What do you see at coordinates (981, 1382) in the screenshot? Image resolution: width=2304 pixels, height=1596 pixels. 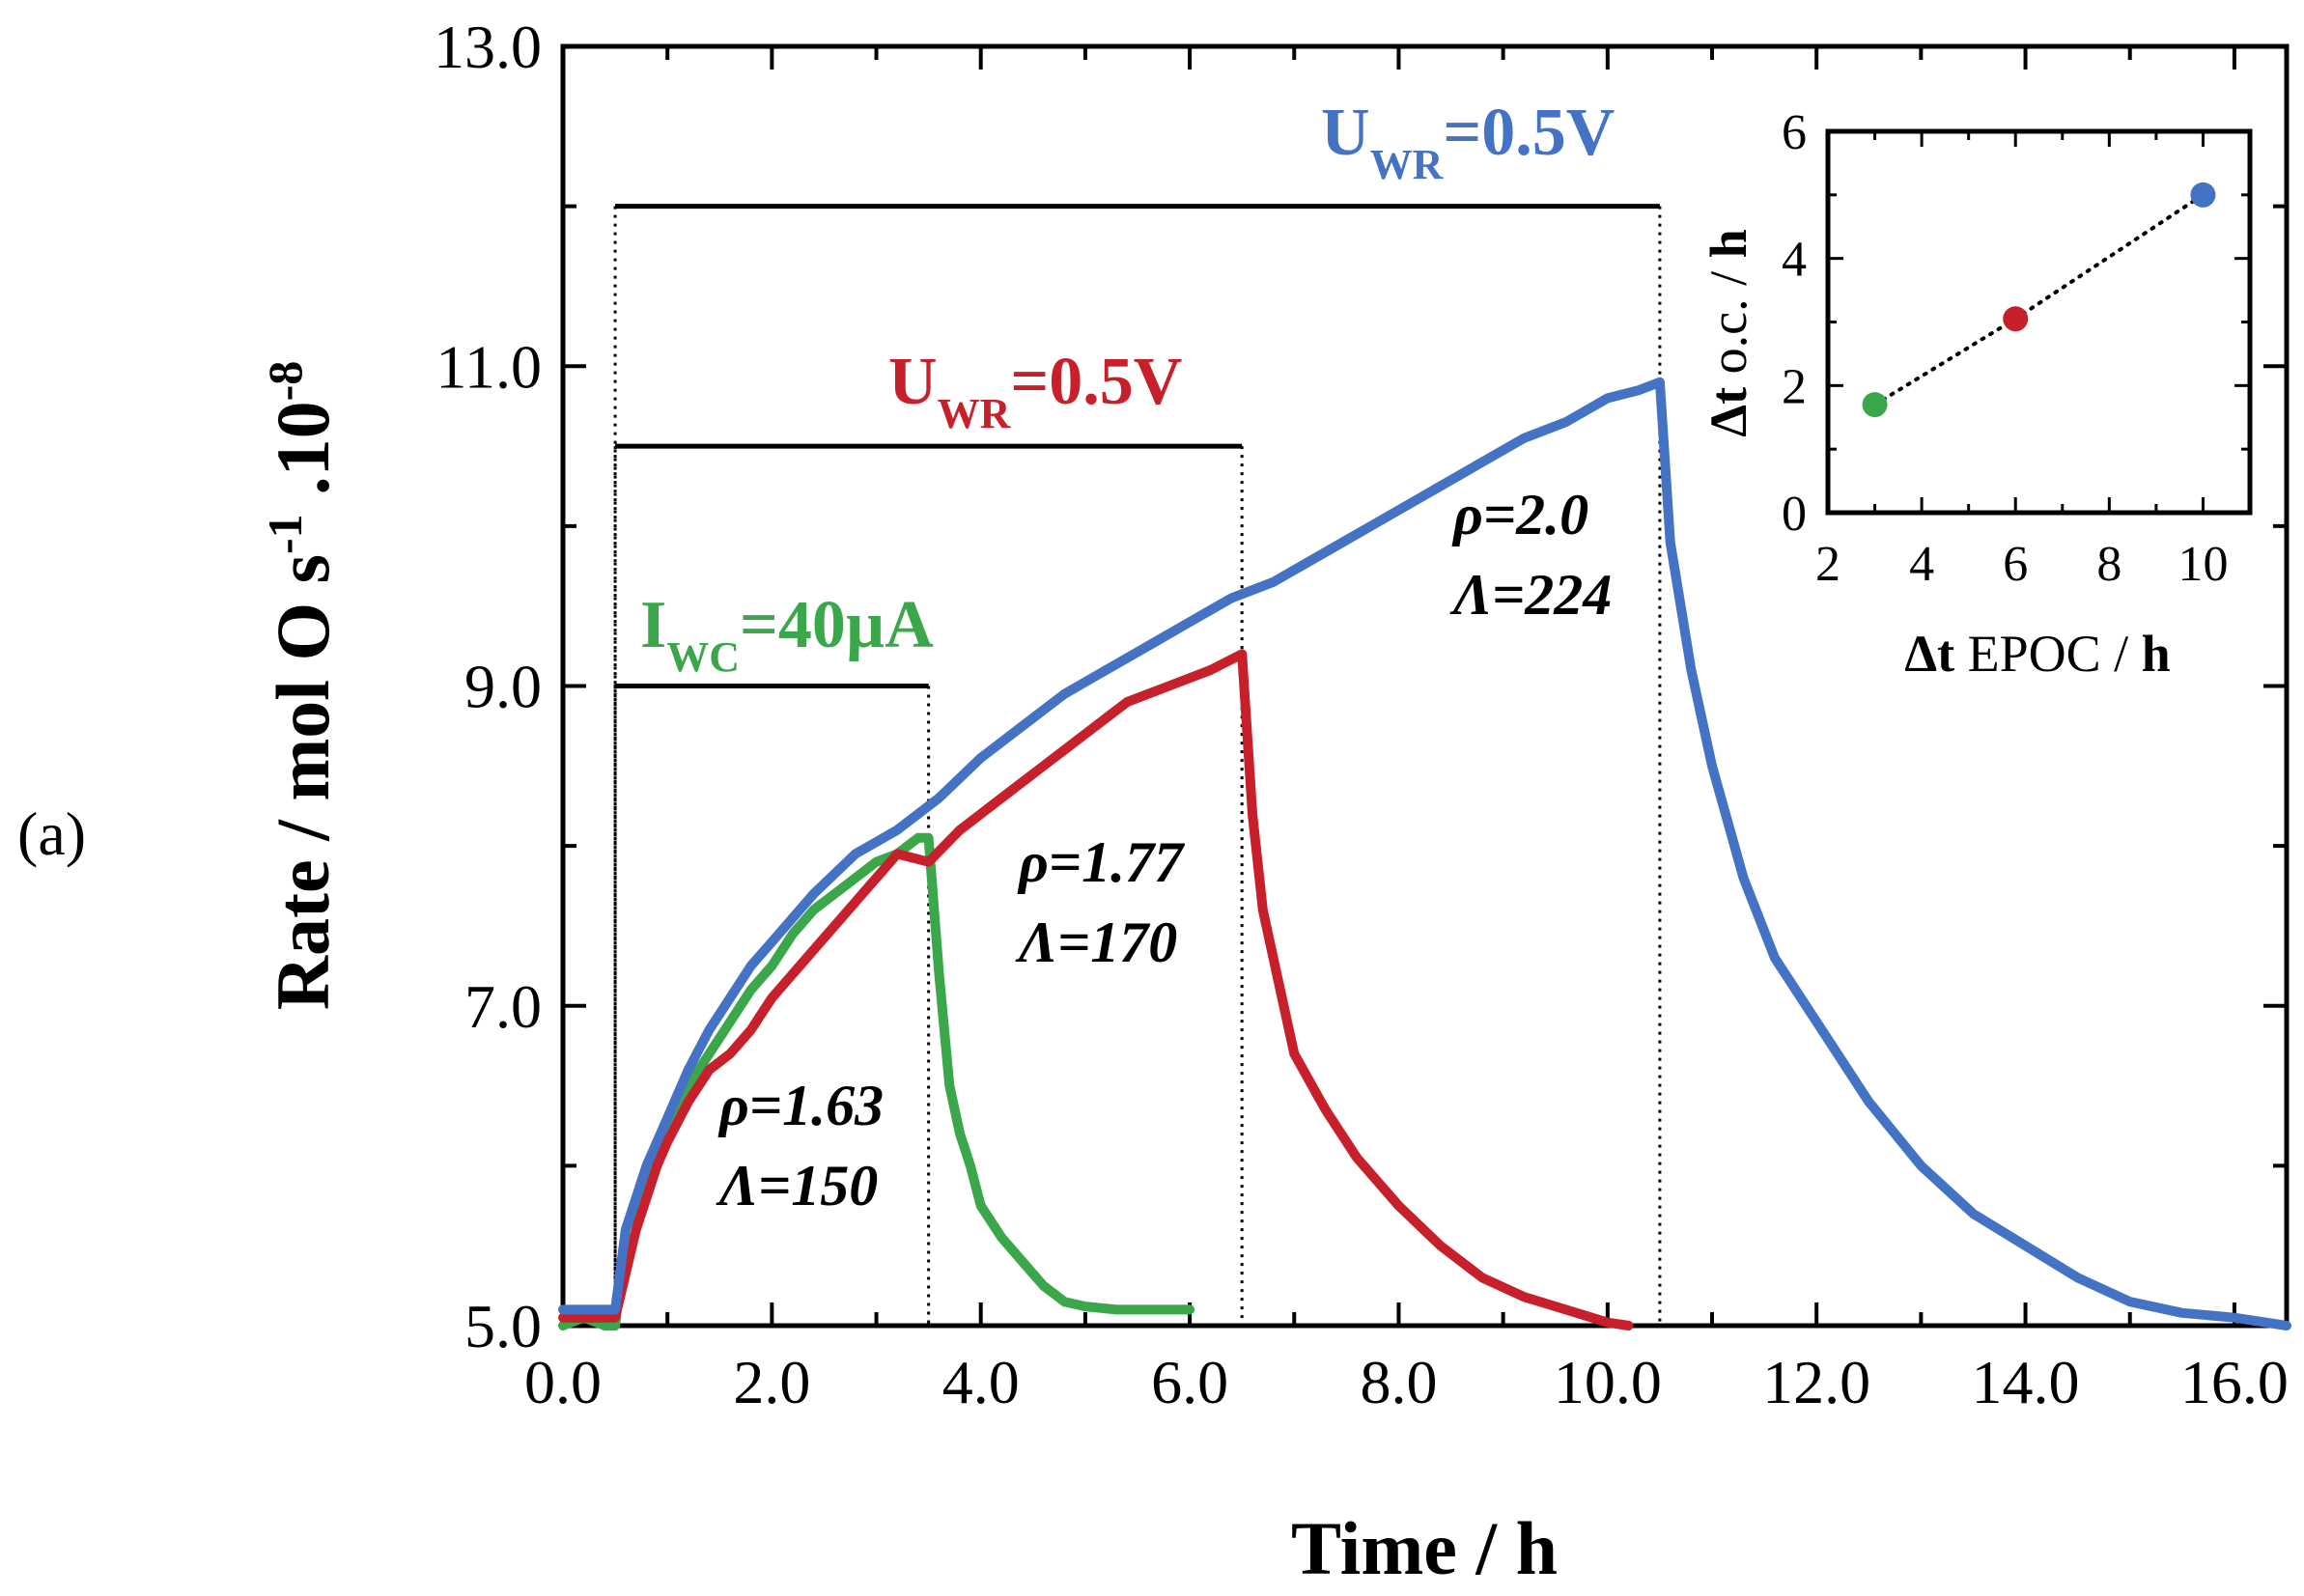 I see `x-tick-label: 4.0` at bounding box center [981, 1382].